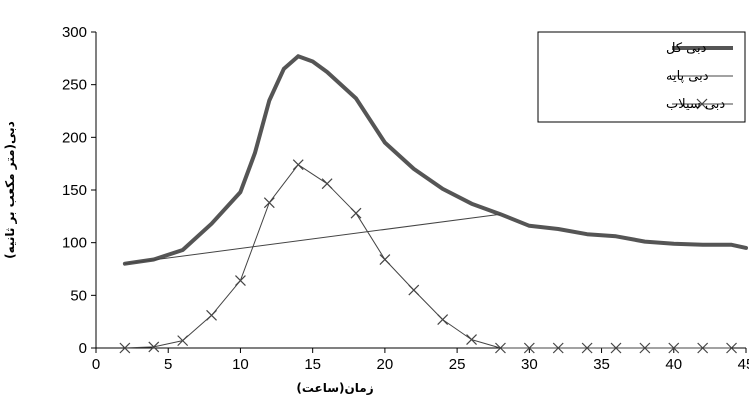  Describe the element at coordinates (240, 364) in the screenshot. I see `x-tick-label: 10` at that location.